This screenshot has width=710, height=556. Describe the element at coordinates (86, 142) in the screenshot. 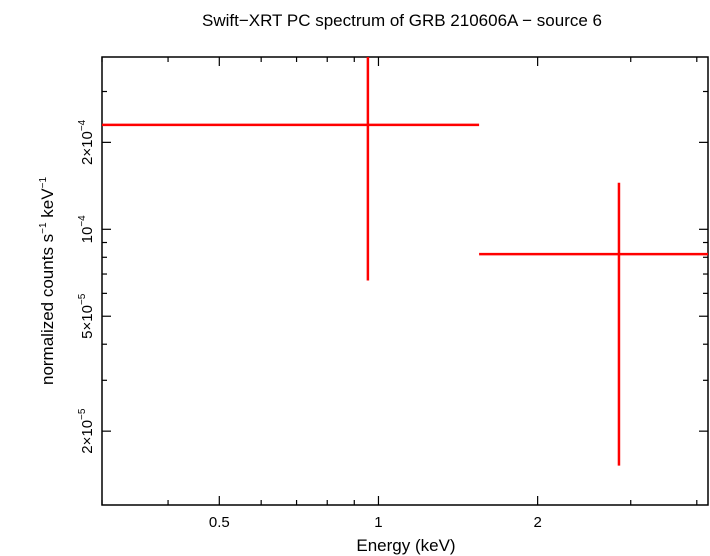

I see `y-tick-label: 2×10−4` at that location.